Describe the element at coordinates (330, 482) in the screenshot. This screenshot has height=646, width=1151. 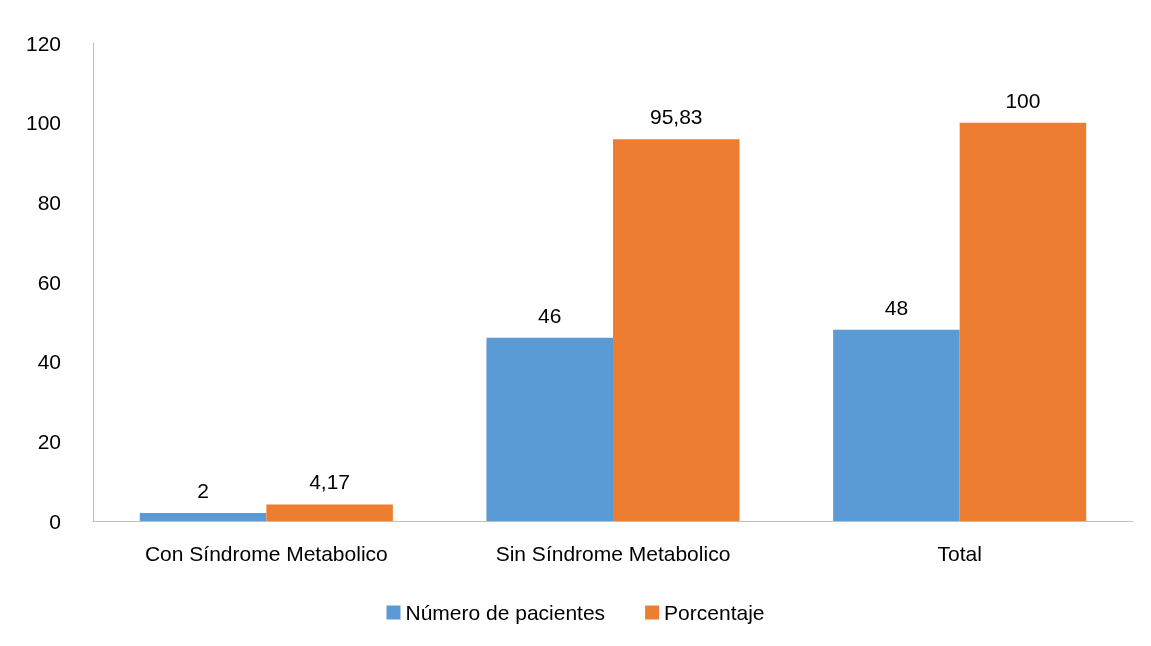
I see `data-label: 4,17` at that location.